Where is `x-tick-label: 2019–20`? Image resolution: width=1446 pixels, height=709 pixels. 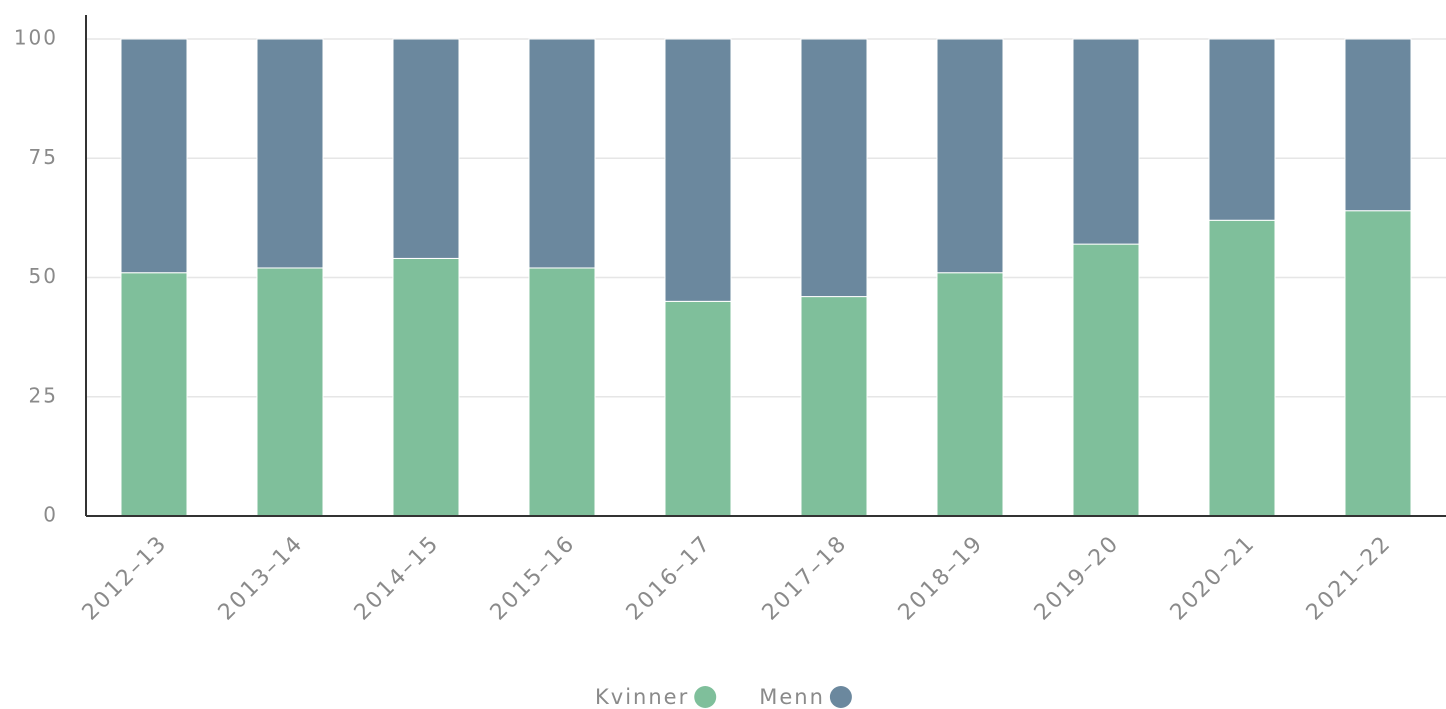 x-tick-label: 2019–20 is located at coordinates (1077, 578).